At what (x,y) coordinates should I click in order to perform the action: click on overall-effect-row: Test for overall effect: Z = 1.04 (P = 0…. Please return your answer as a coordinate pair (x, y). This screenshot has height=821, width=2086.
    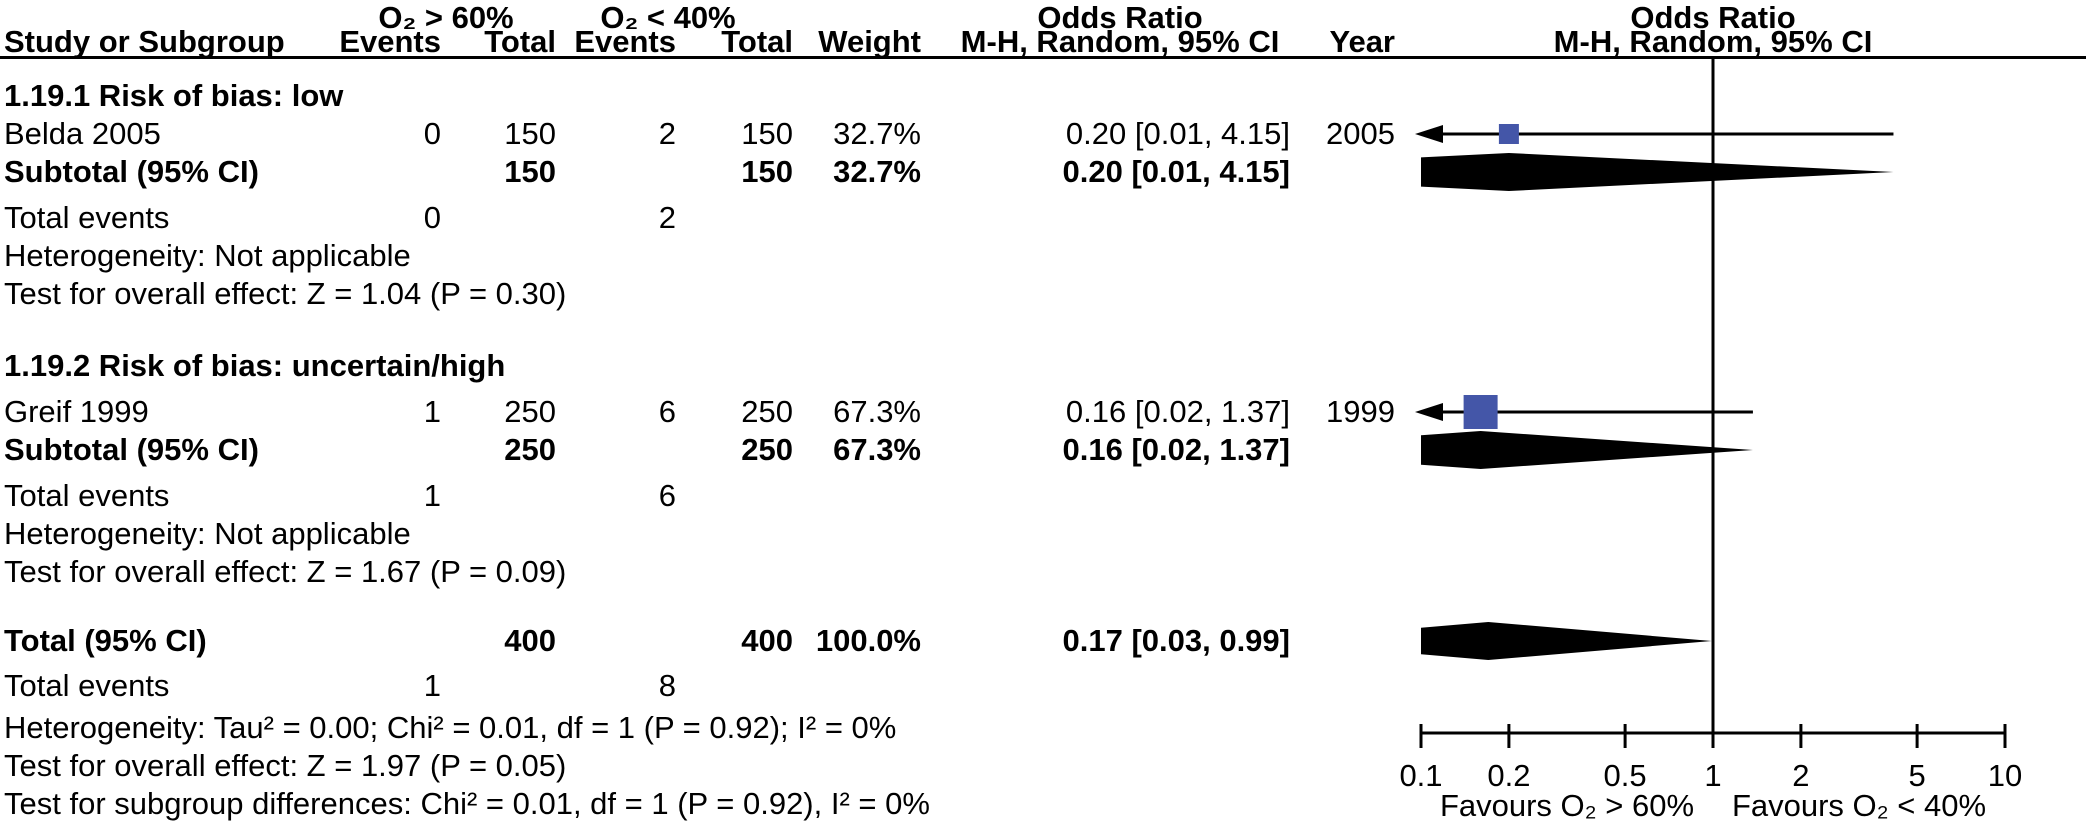
    Looking at the image, I should click on (1043, 294).